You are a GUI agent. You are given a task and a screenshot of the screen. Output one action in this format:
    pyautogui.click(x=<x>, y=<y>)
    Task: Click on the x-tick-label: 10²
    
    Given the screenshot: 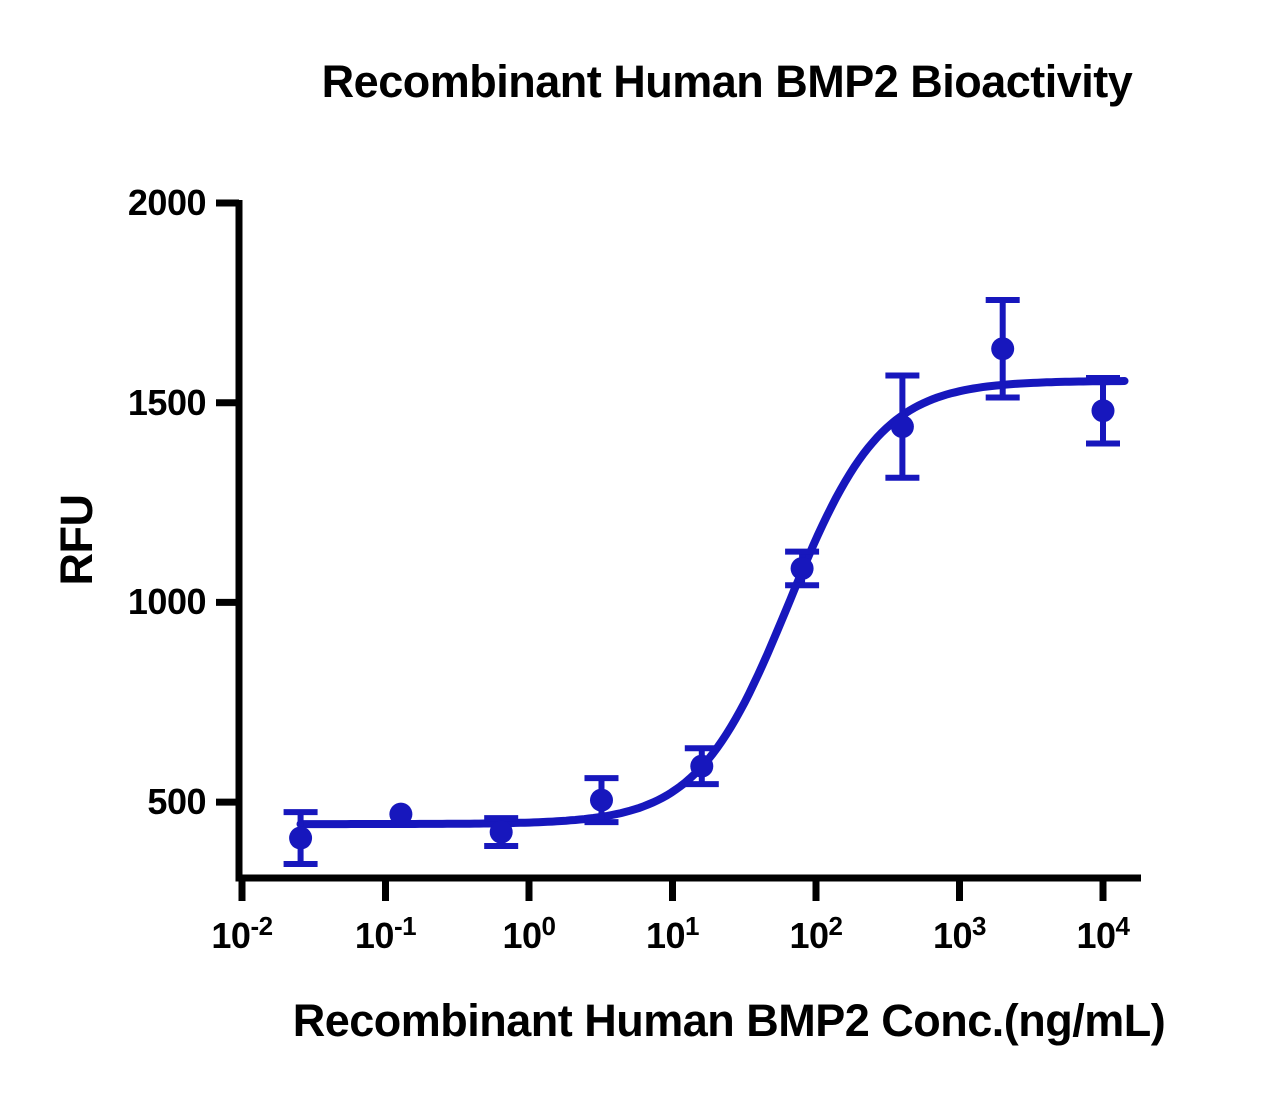 What is the action you would take?
    pyautogui.click(x=816, y=933)
    